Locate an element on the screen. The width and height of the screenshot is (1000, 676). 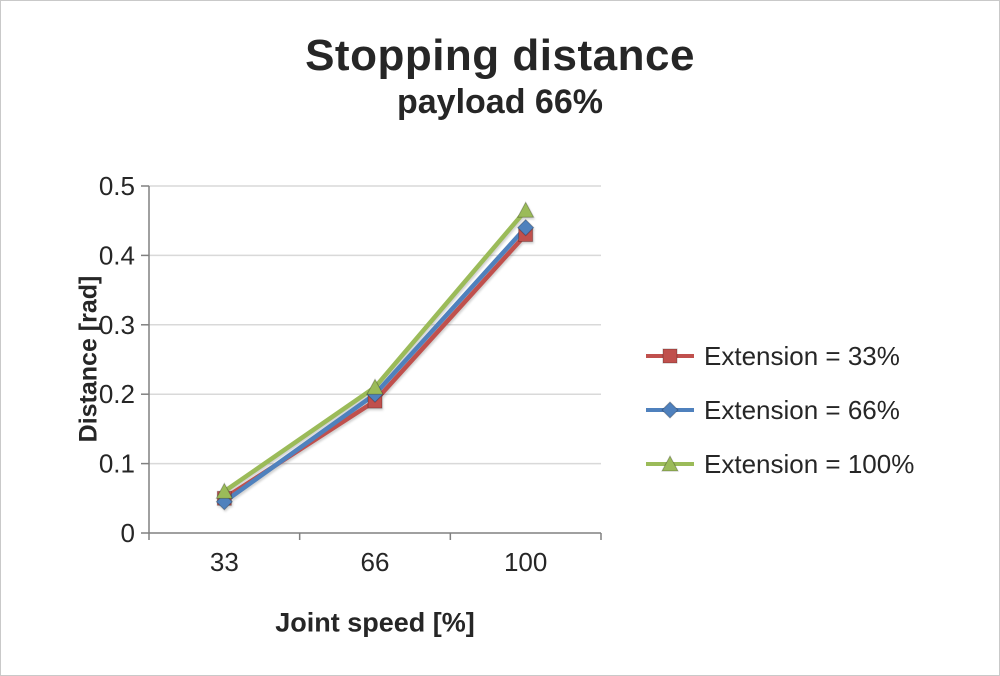
tick-label: 33 is located at coordinates (224, 562).